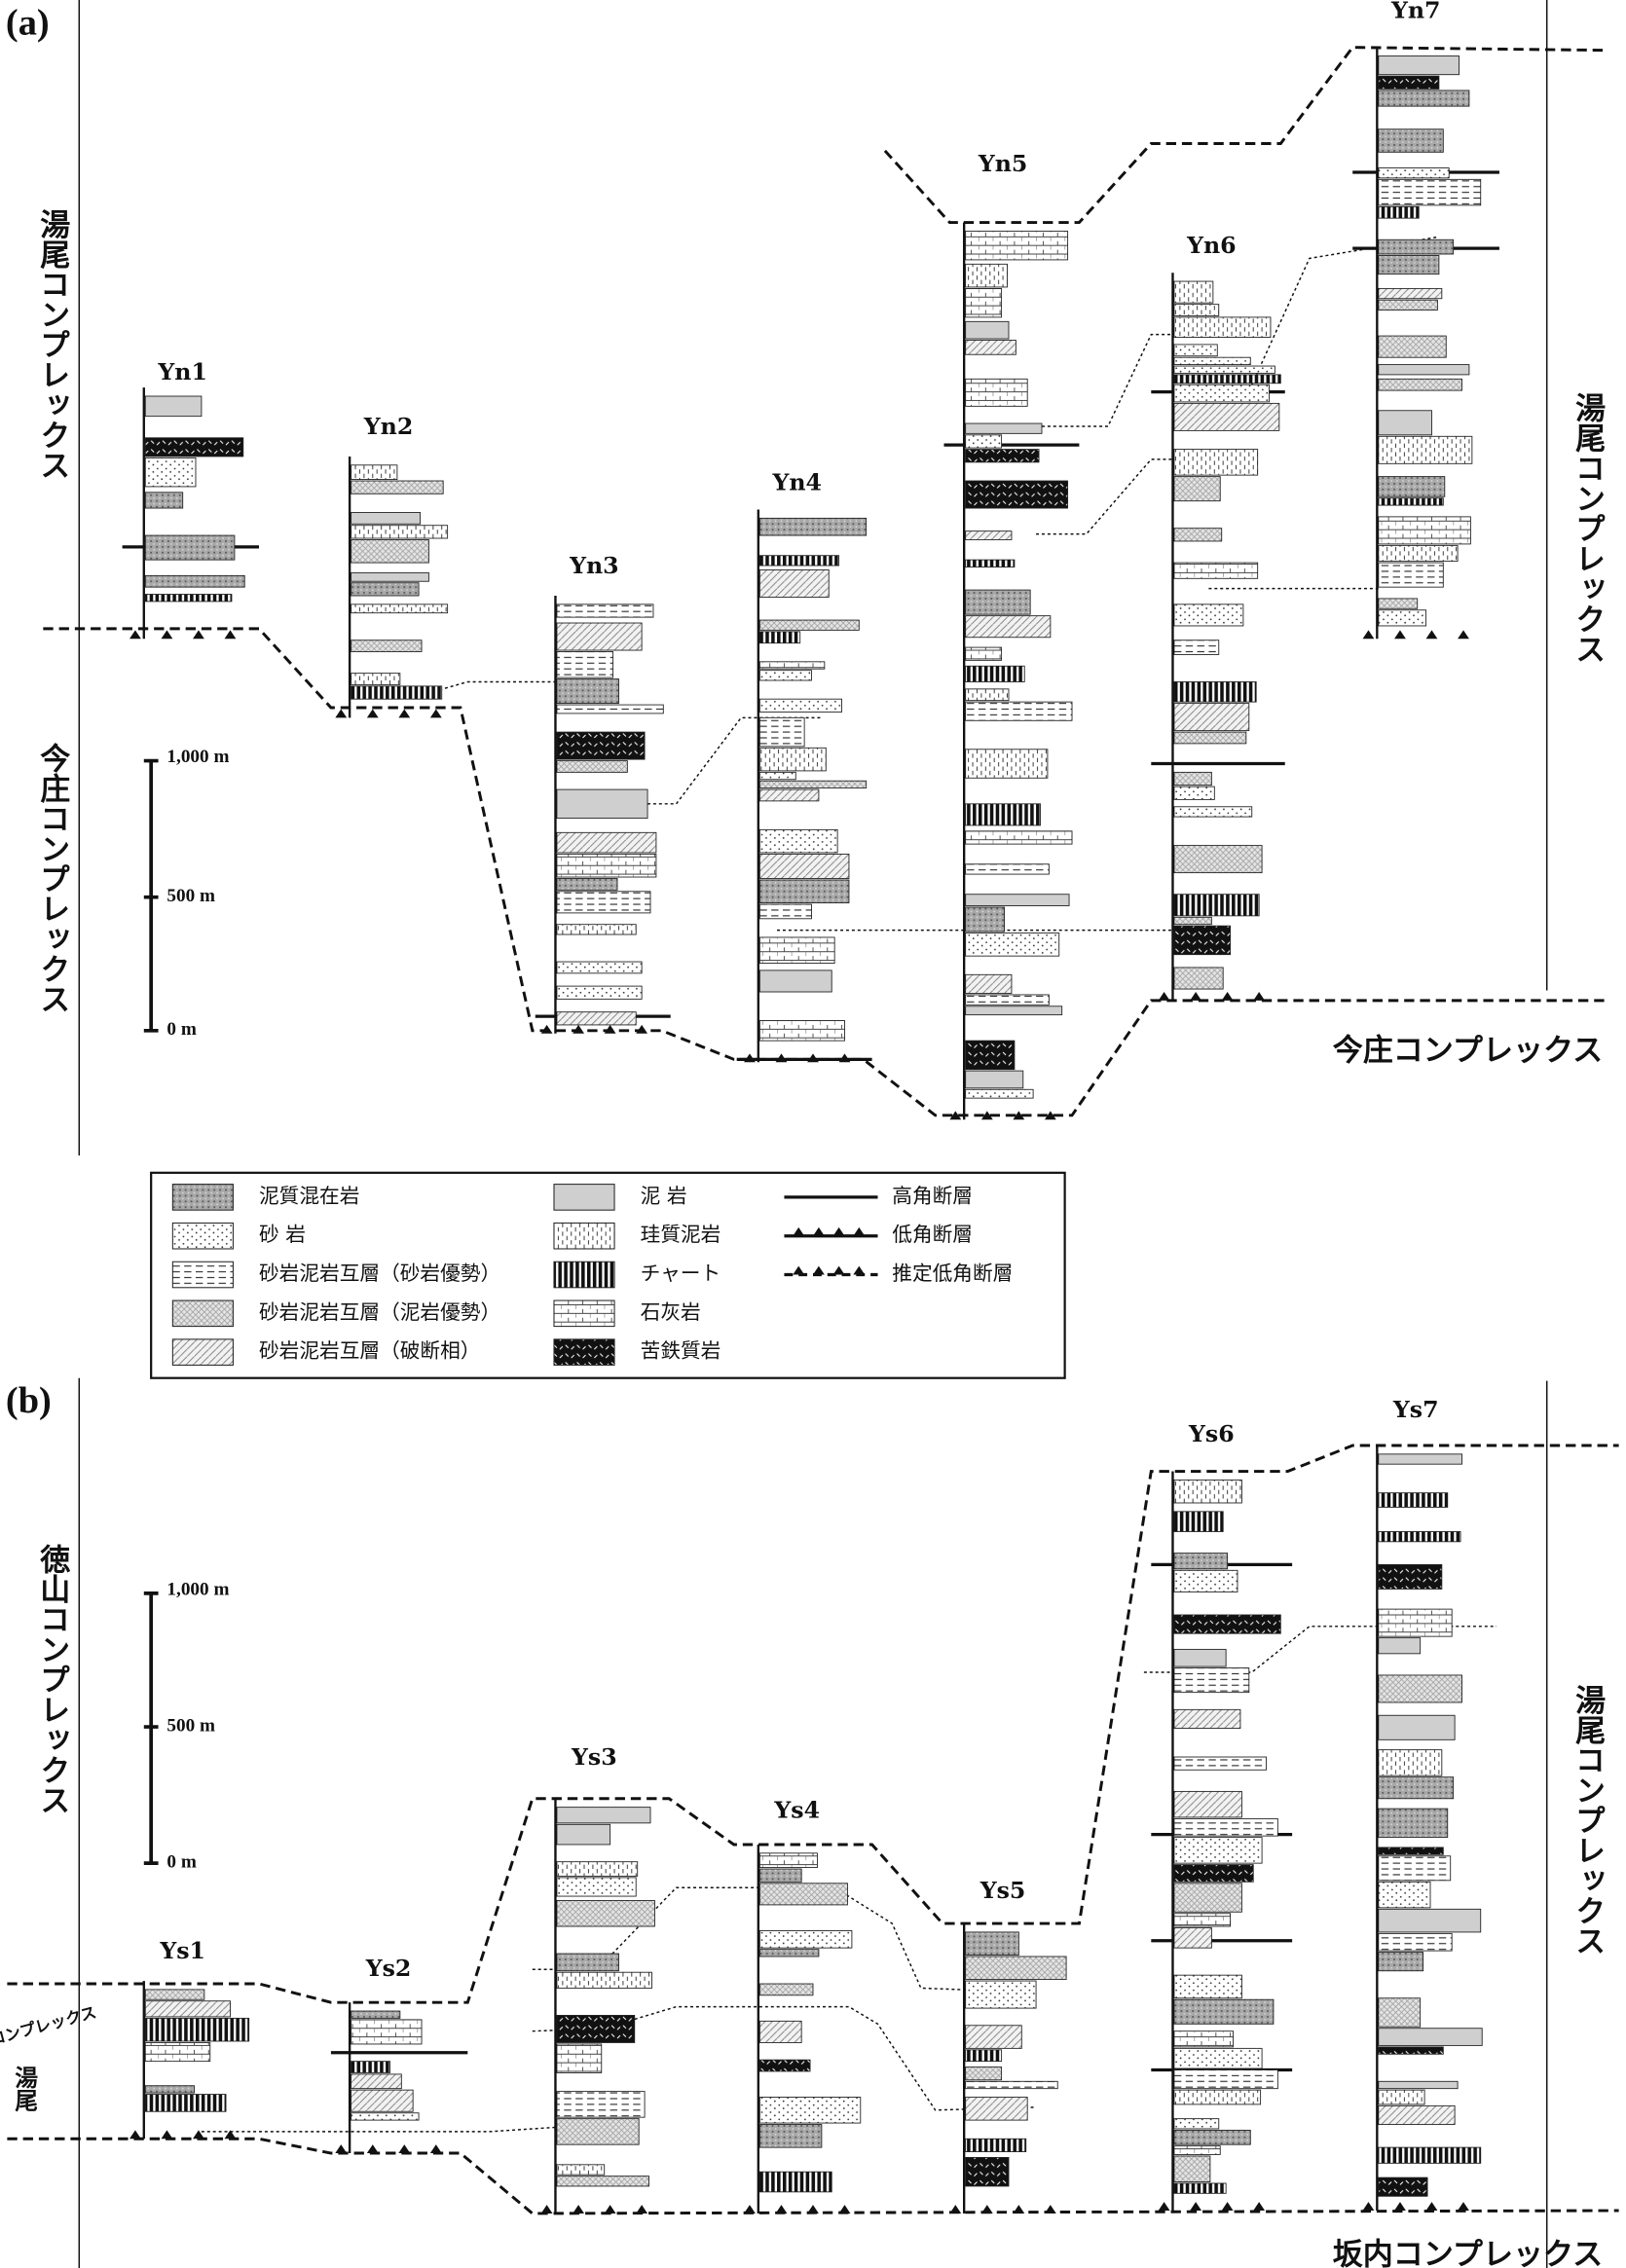  What do you see at coordinates (389, 1968) in the screenshot?
I see `column-label: Ys2` at bounding box center [389, 1968].